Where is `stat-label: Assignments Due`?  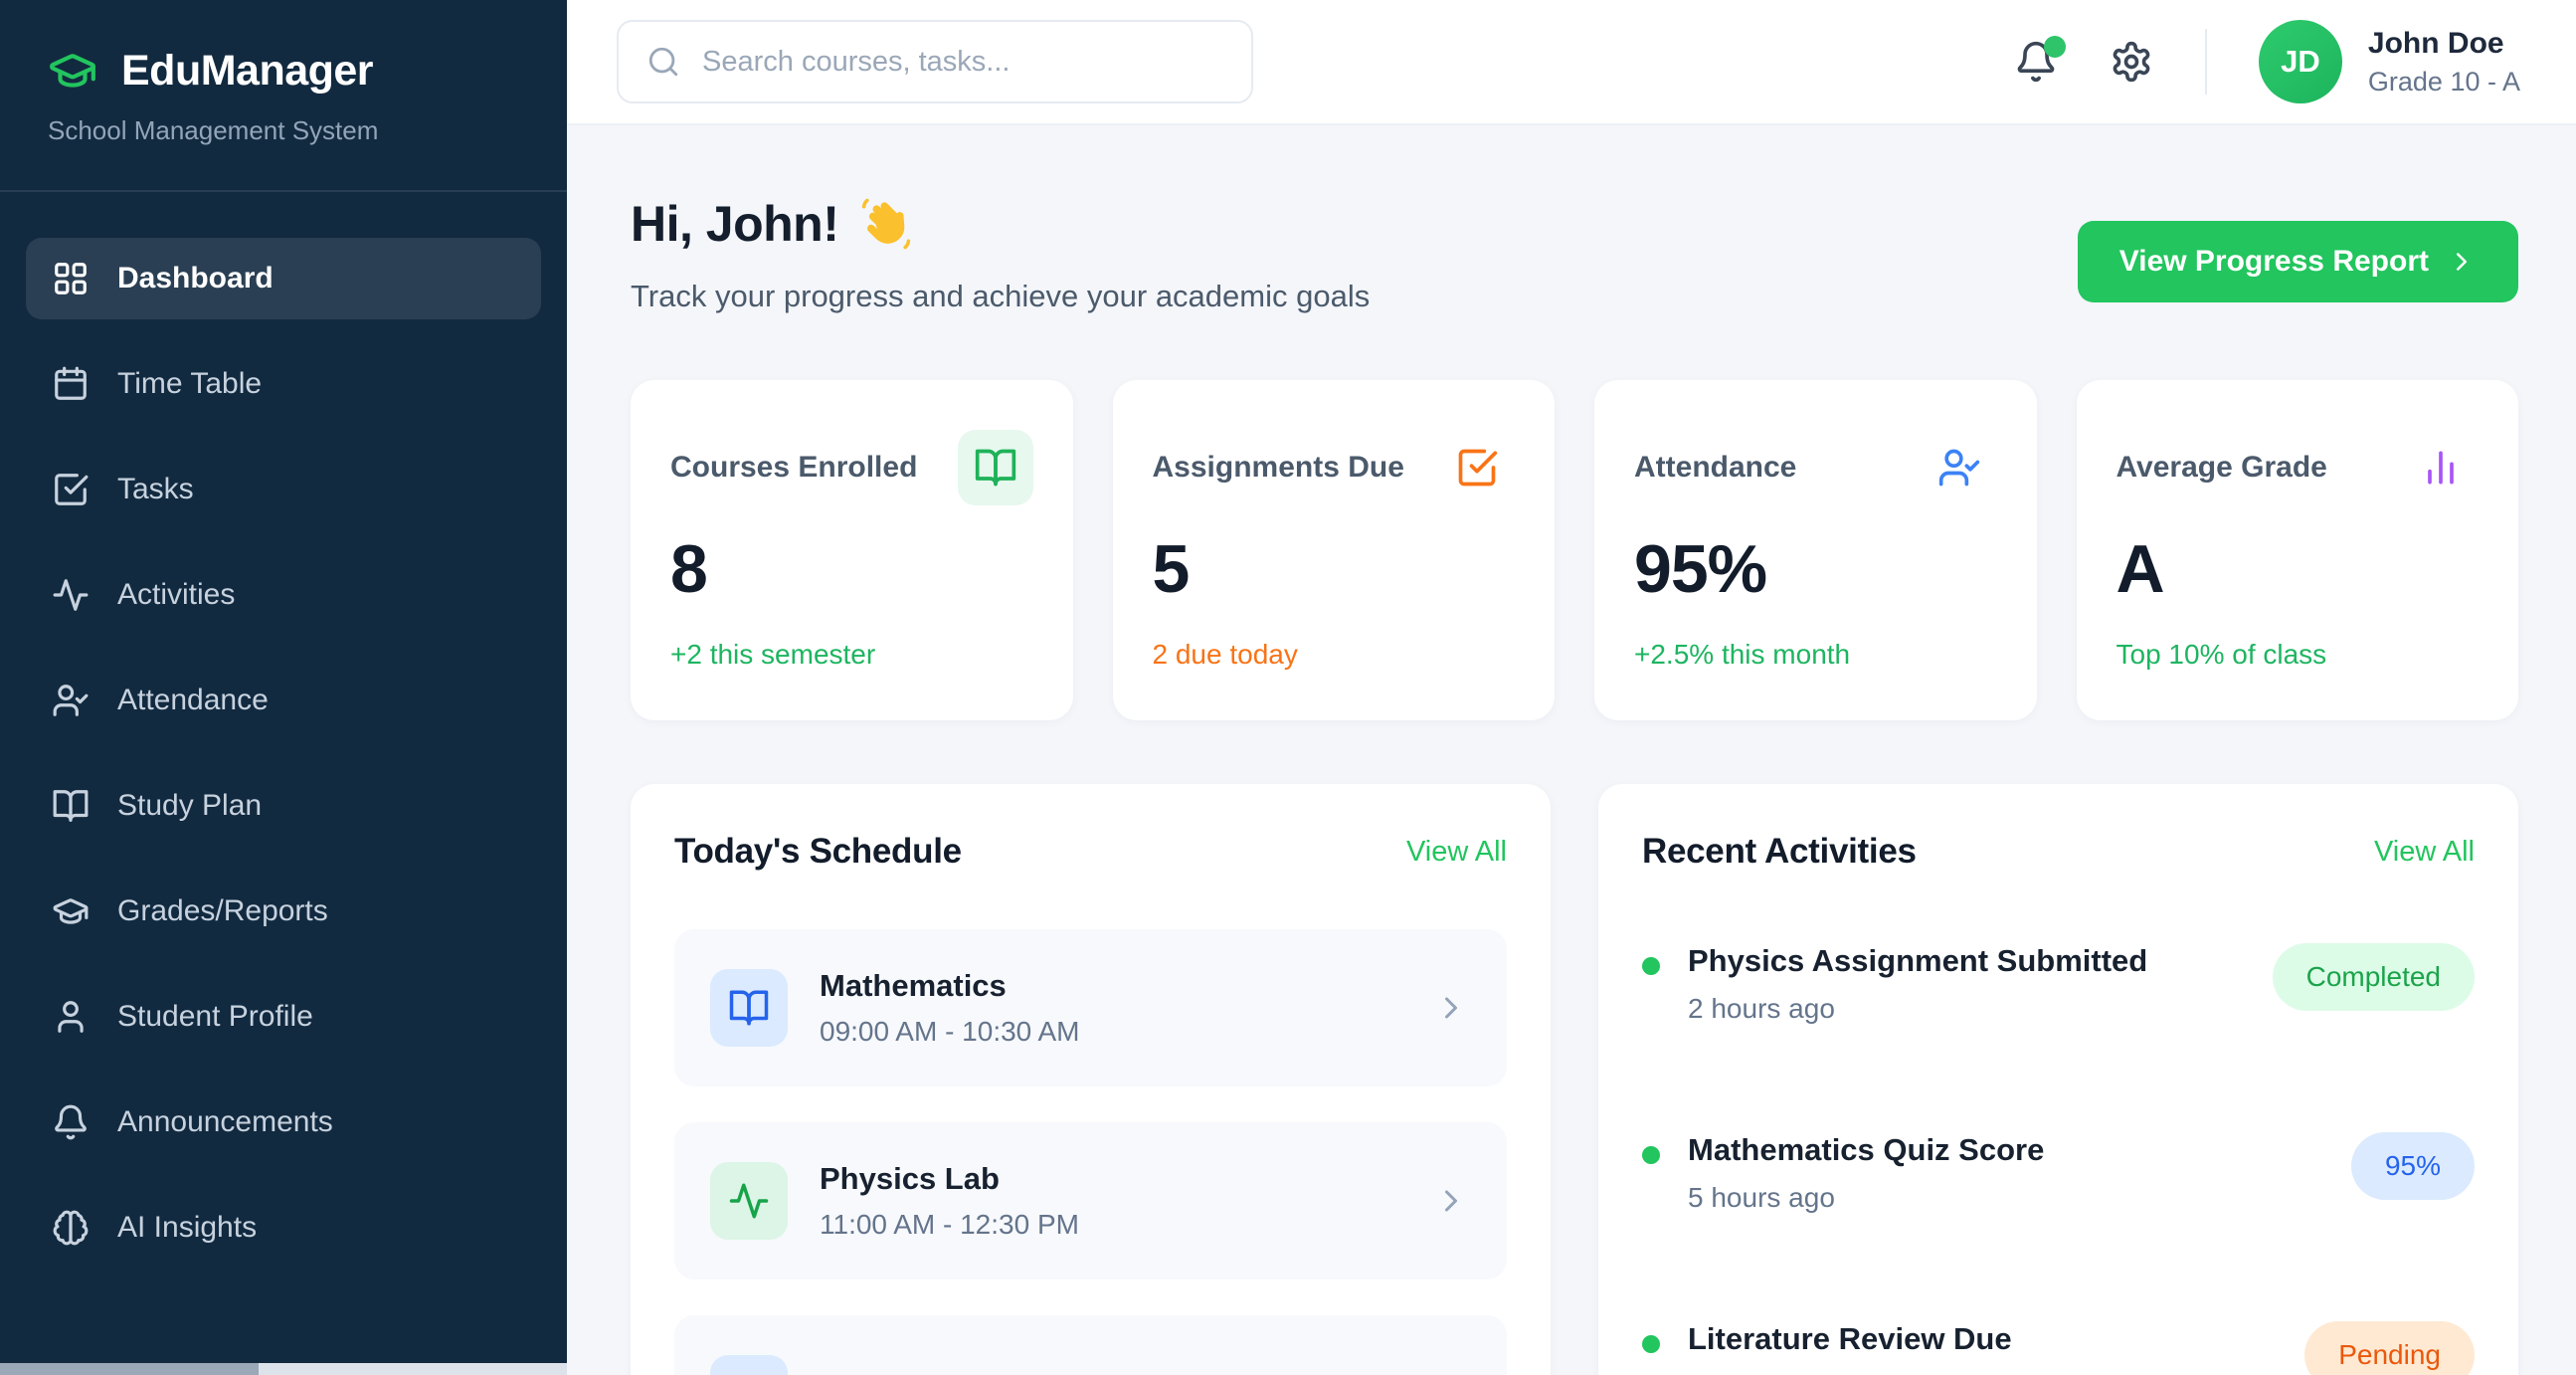 stat-label: Assignments Due is located at coordinates (1278, 467).